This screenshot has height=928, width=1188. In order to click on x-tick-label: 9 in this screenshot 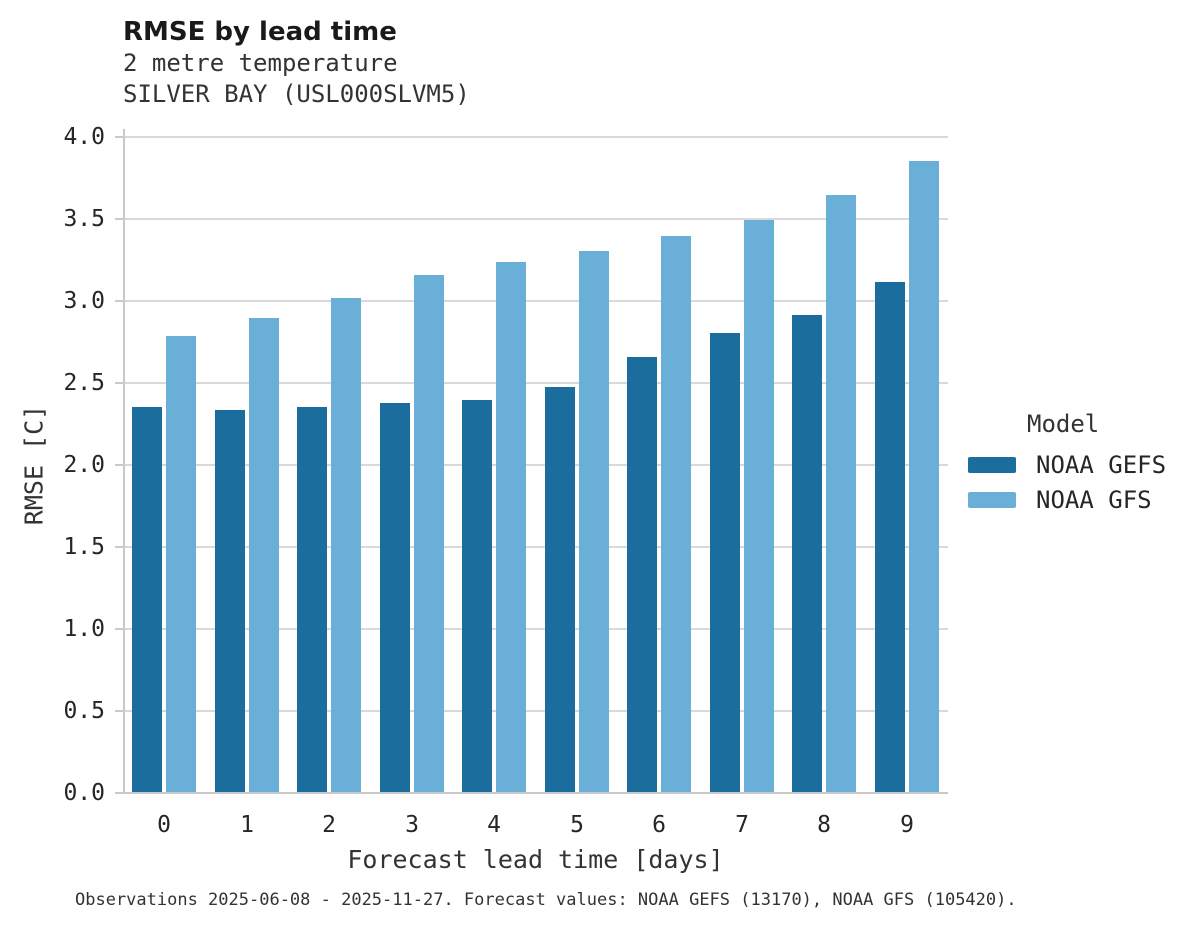, I will do `click(907, 825)`.